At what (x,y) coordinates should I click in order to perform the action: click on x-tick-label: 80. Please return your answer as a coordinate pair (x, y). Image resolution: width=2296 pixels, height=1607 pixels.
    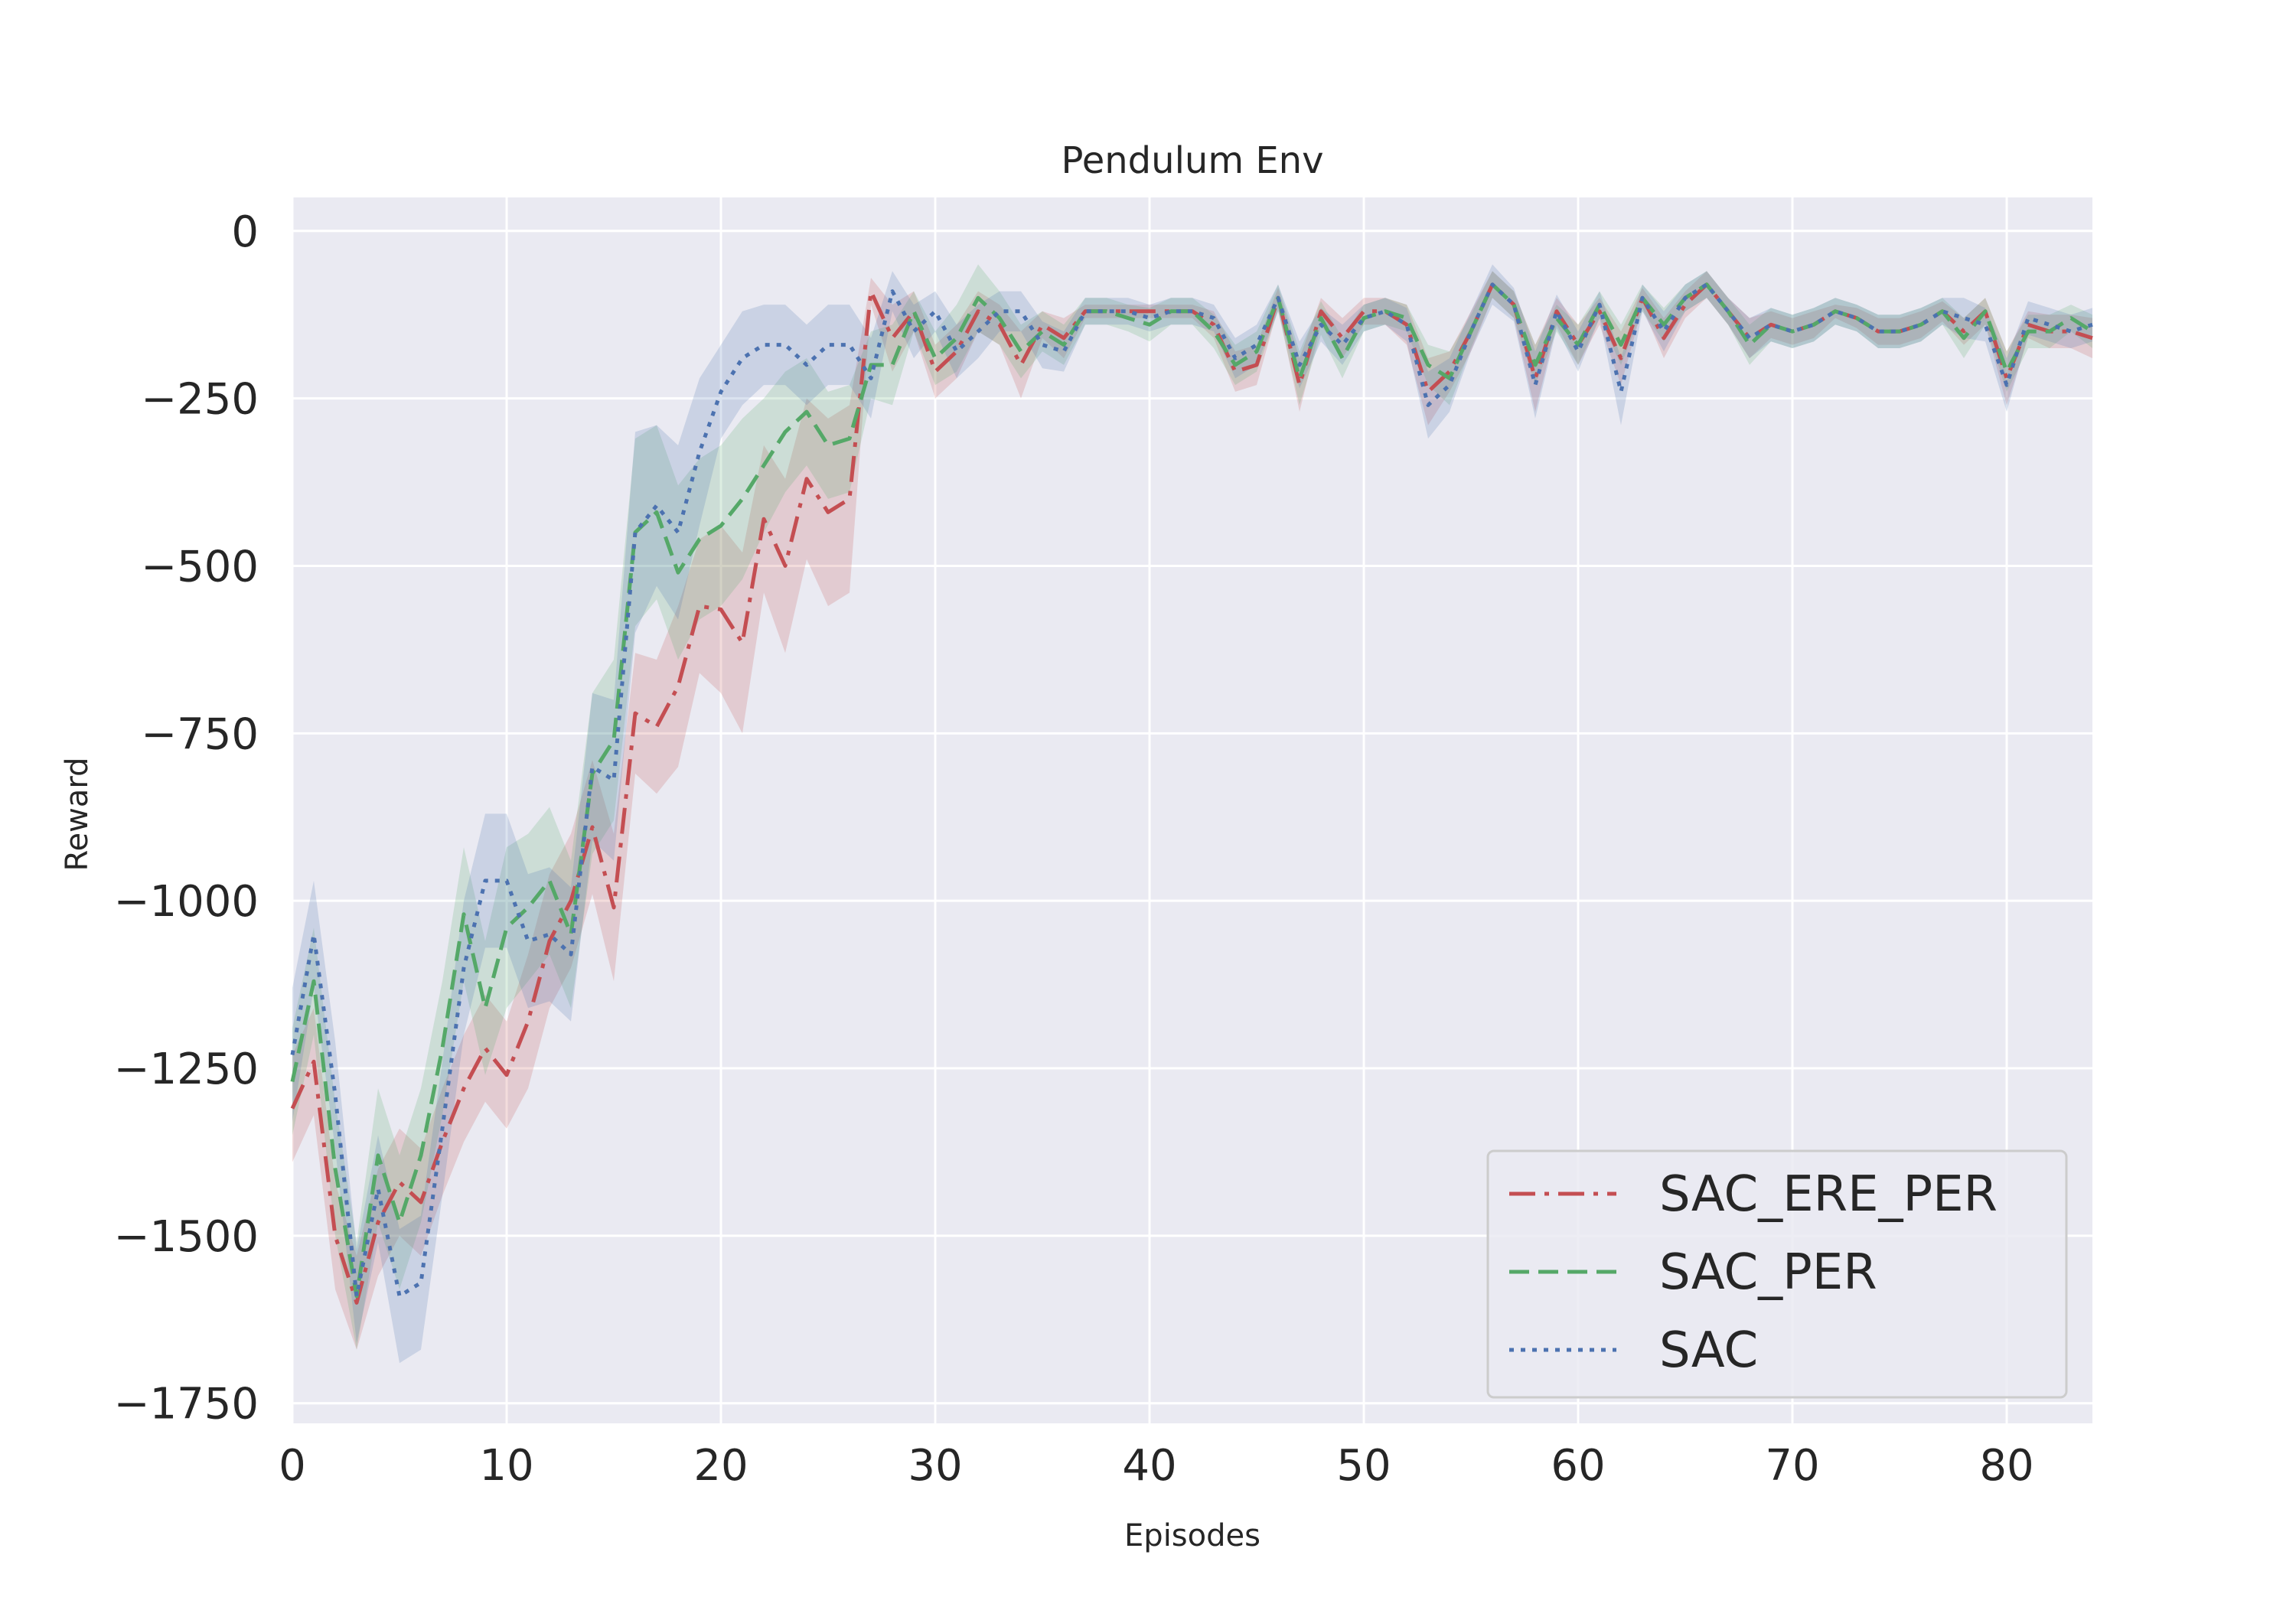
    Looking at the image, I should click on (2006, 1466).